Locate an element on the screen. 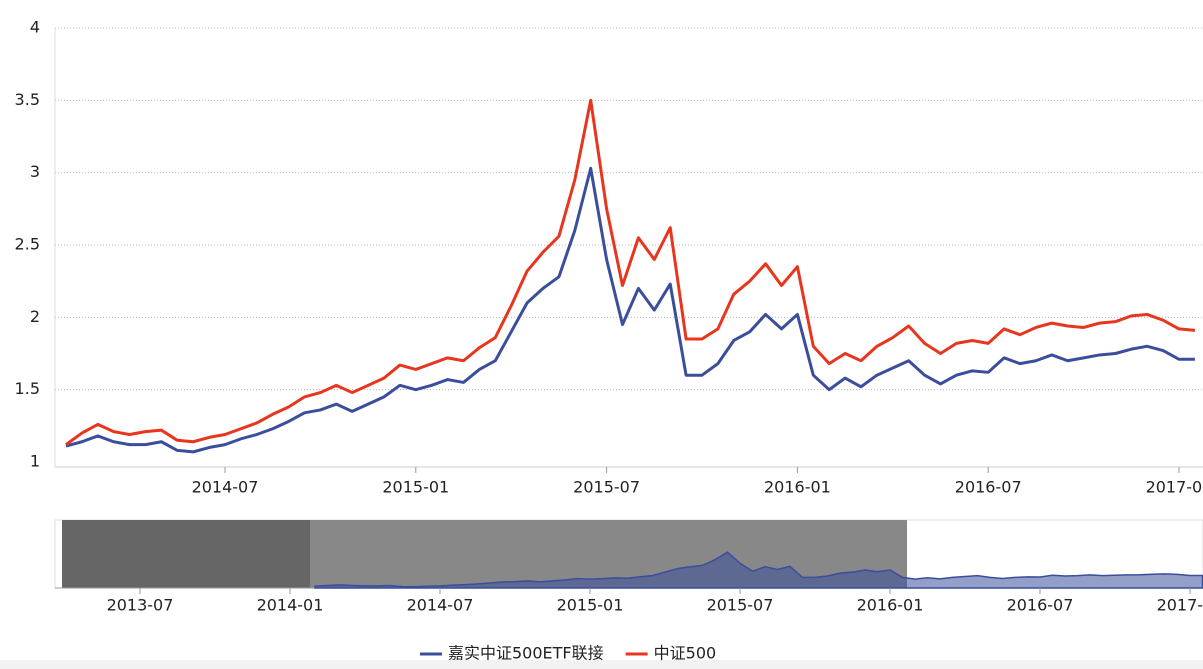 The image size is (1203, 669). navigator-label: 2016-01 is located at coordinates (890, 605).